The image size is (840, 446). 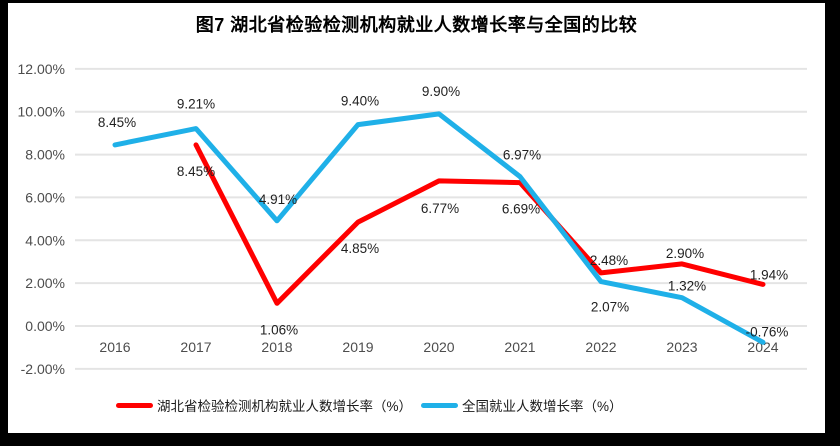 I want to click on x-axis-tick-label: 2020, so click(x=438, y=347).